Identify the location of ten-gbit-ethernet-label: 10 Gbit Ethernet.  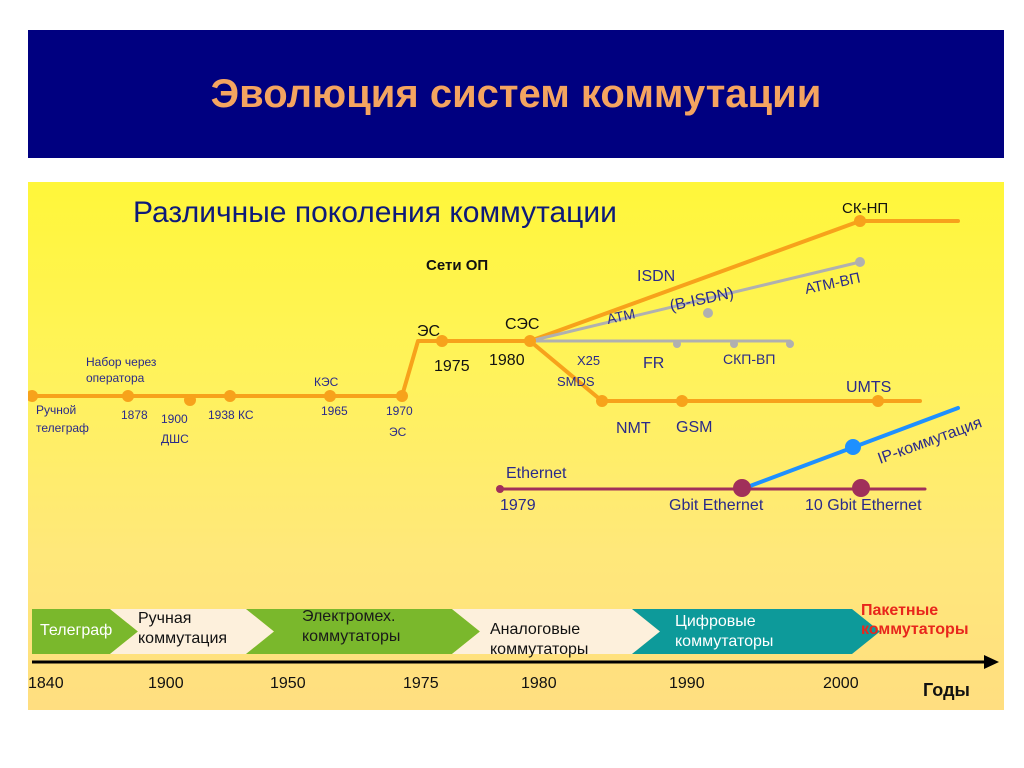
(863, 505).